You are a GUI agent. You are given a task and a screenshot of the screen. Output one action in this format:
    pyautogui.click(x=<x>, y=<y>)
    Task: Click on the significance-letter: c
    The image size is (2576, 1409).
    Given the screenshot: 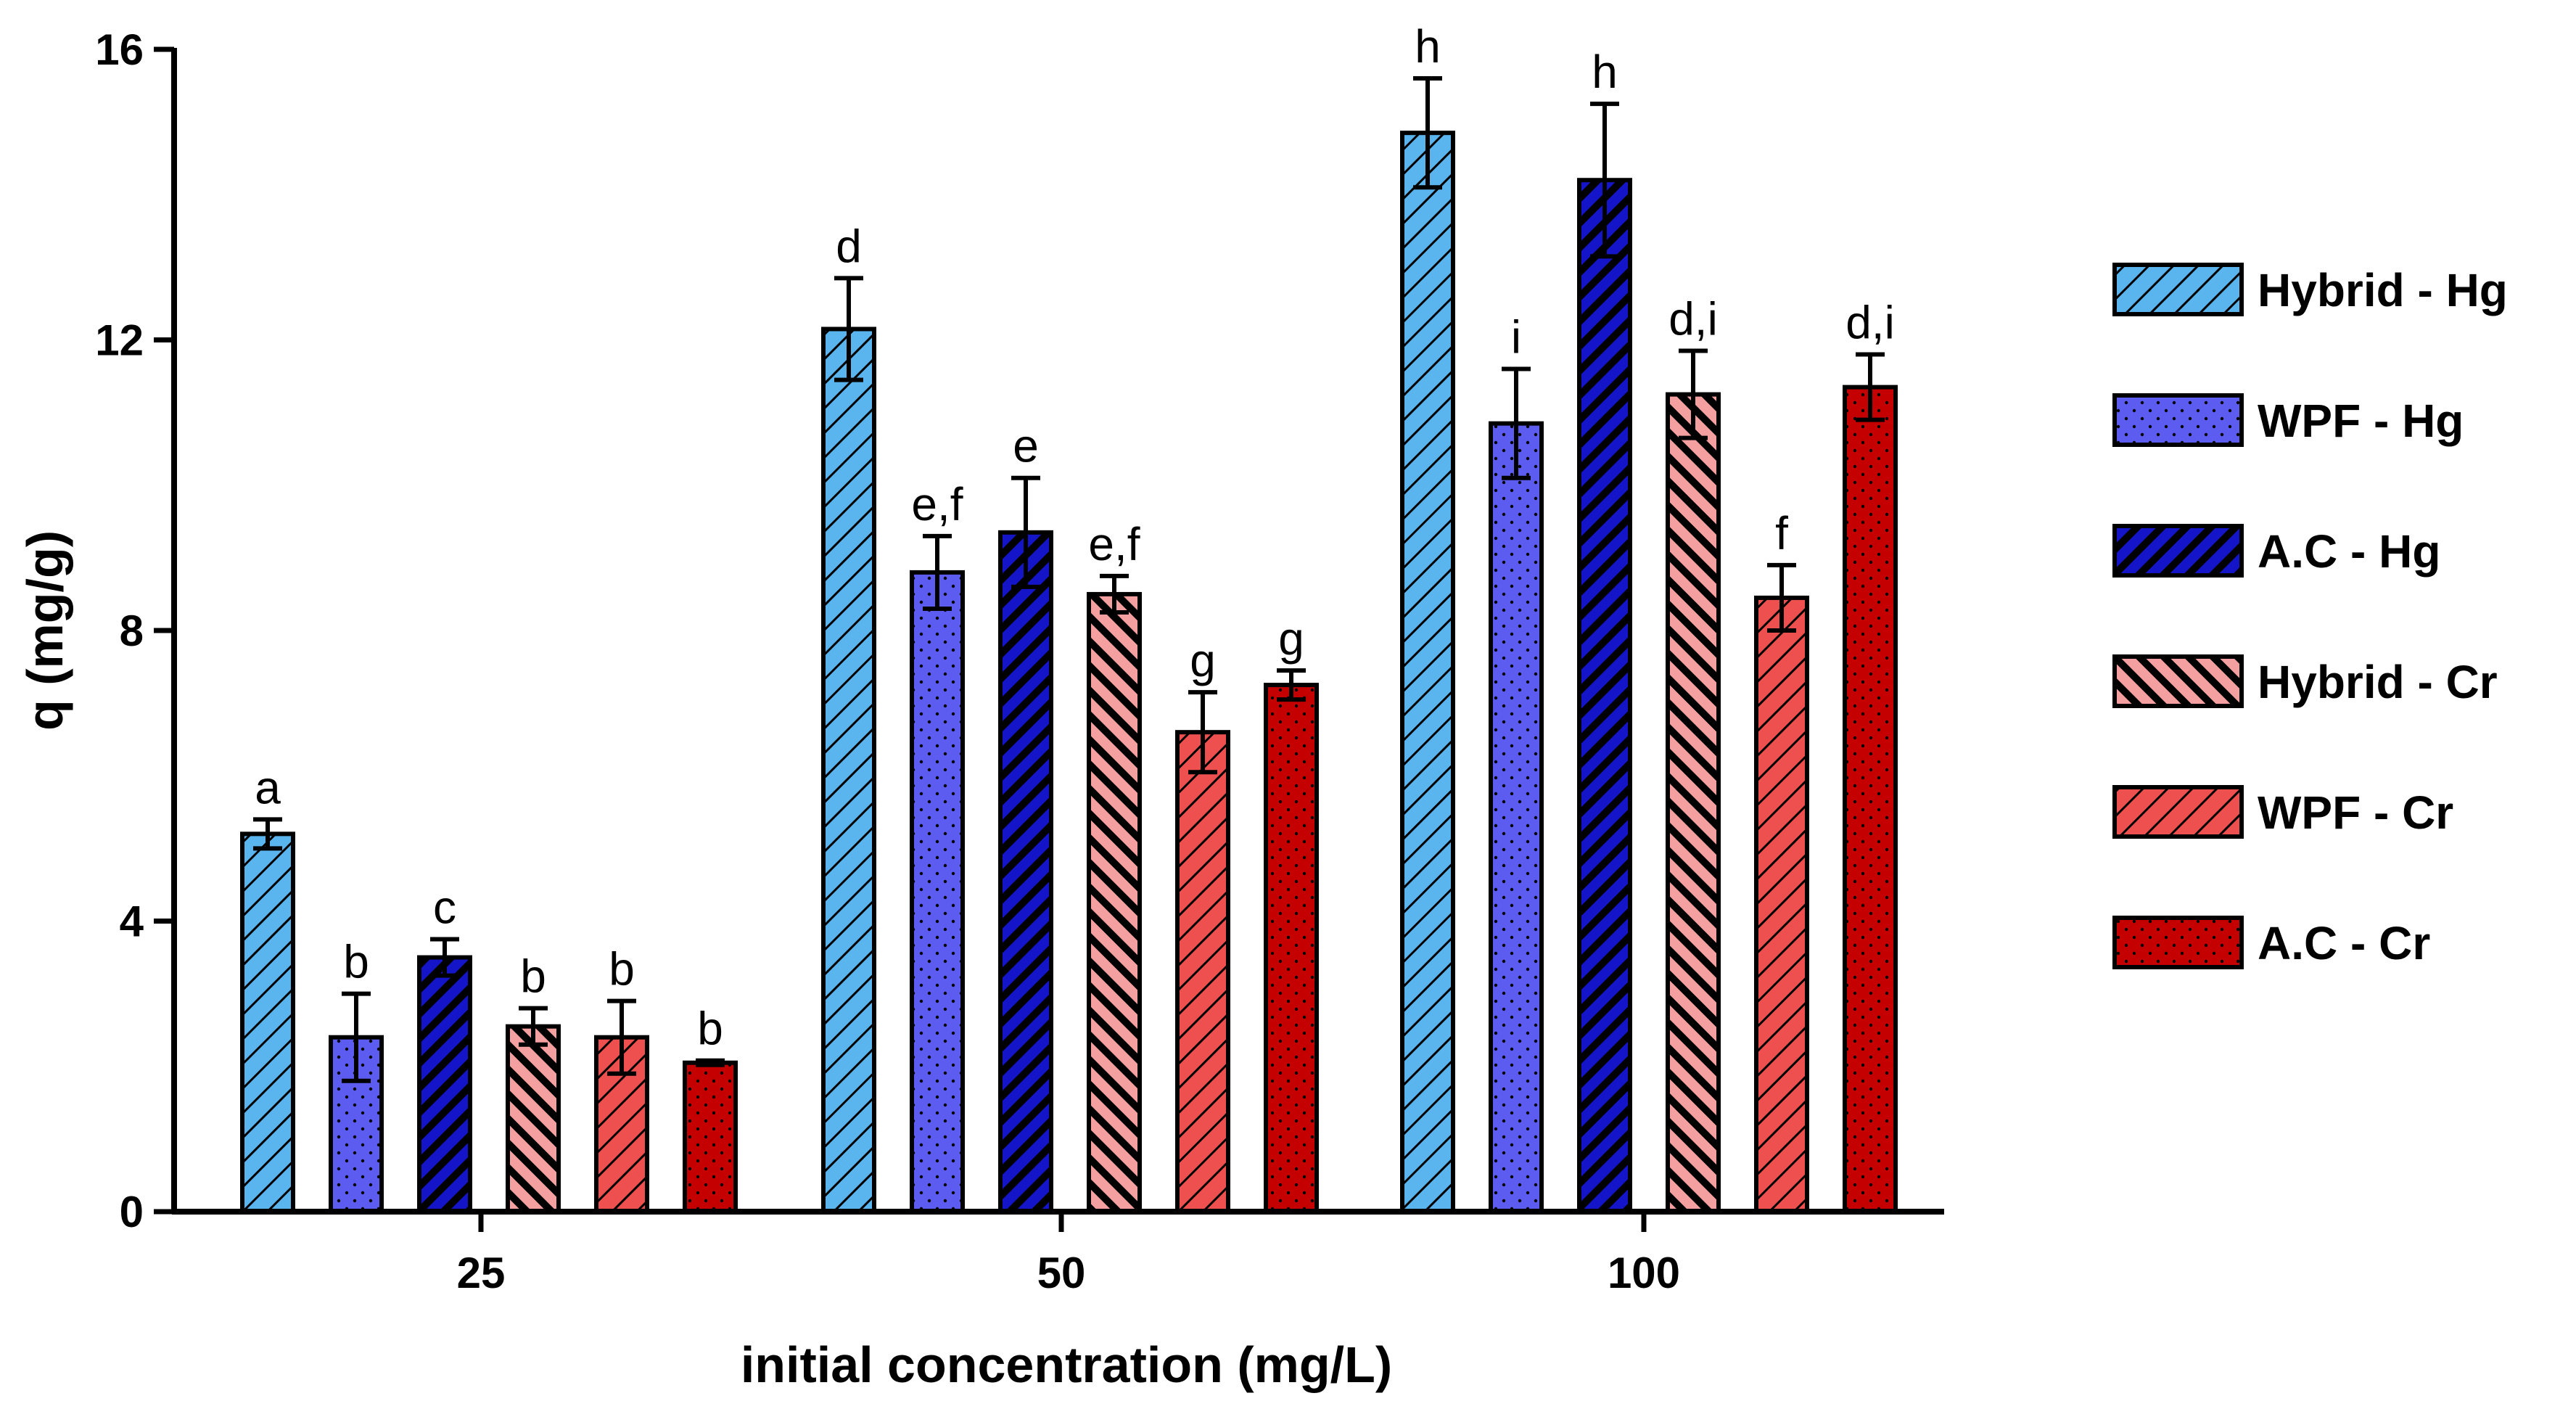 What is the action you would take?
    pyautogui.click(x=444, y=908)
    